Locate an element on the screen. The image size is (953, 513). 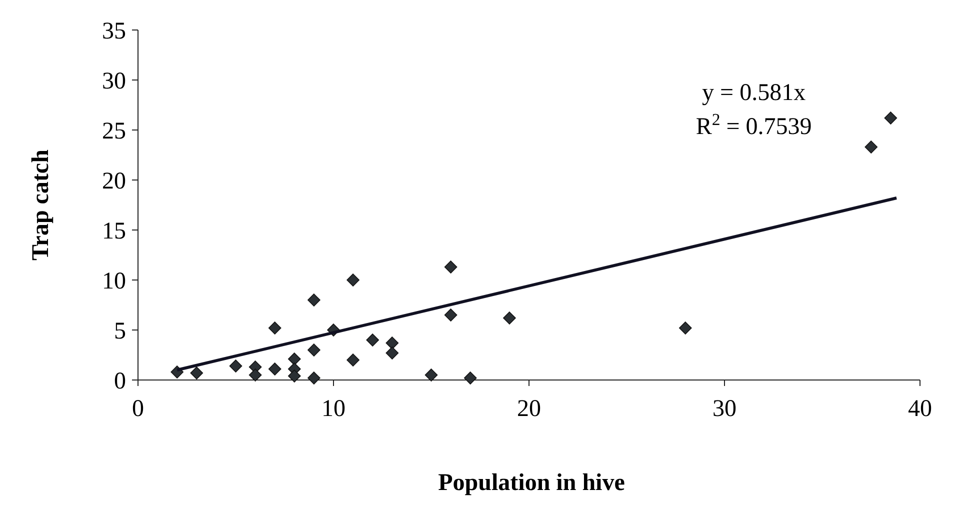
annotation: R$^{2}$ = 0.7539 is located at coordinates (754, 125).